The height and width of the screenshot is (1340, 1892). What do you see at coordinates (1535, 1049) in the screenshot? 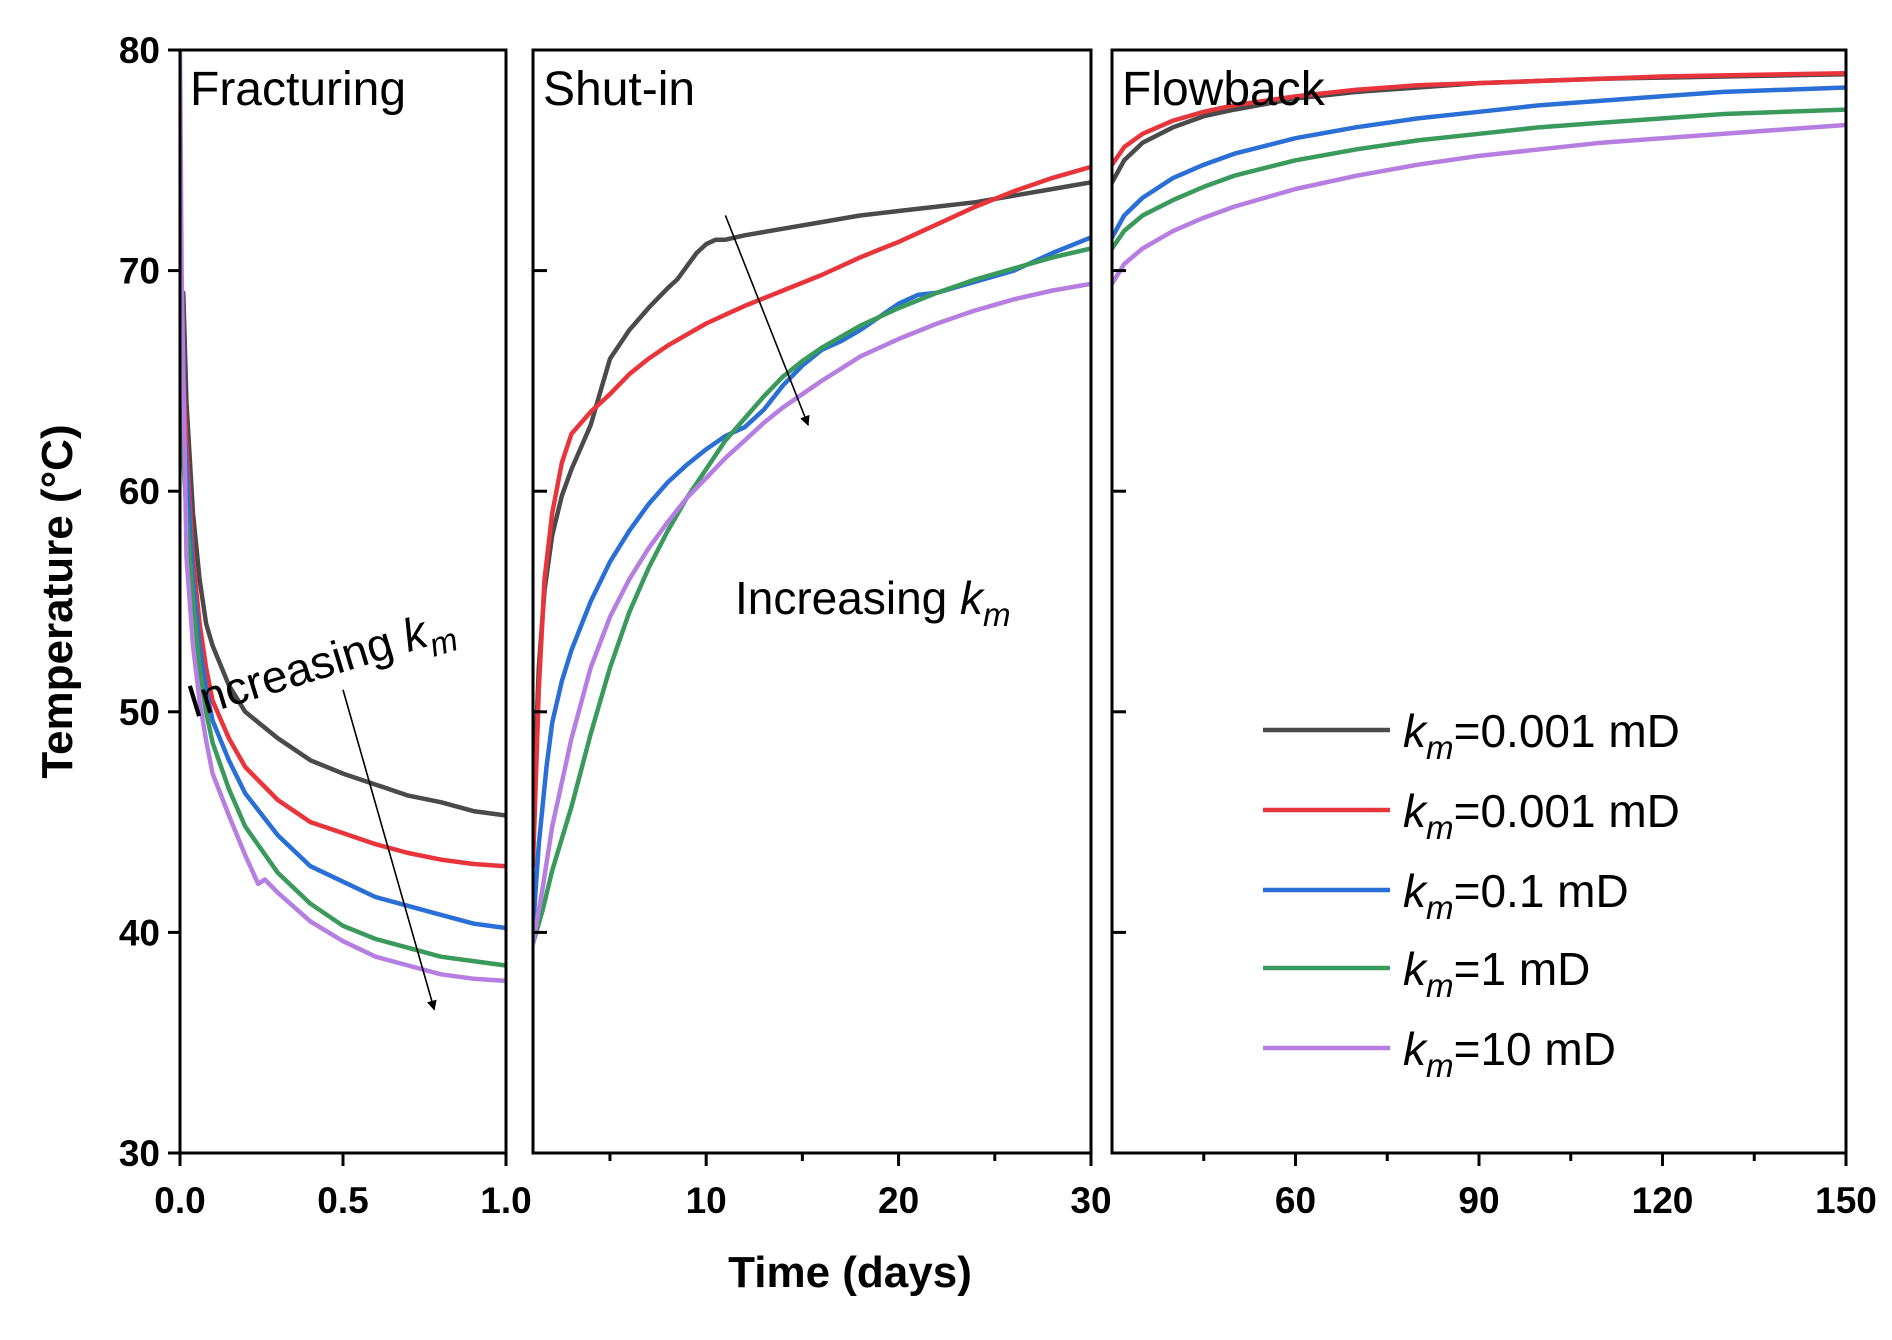
I see `legend-label-4-value: =10 mD` at bounding box center [1535, 1049].